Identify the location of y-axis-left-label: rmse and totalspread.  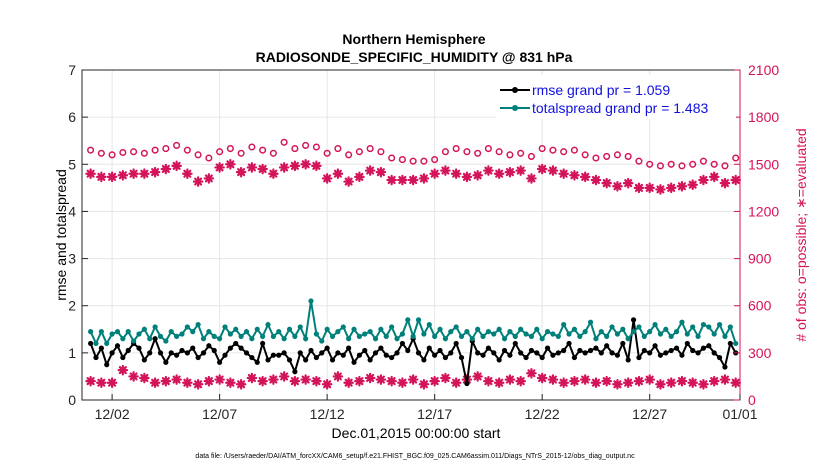
(61, 235).